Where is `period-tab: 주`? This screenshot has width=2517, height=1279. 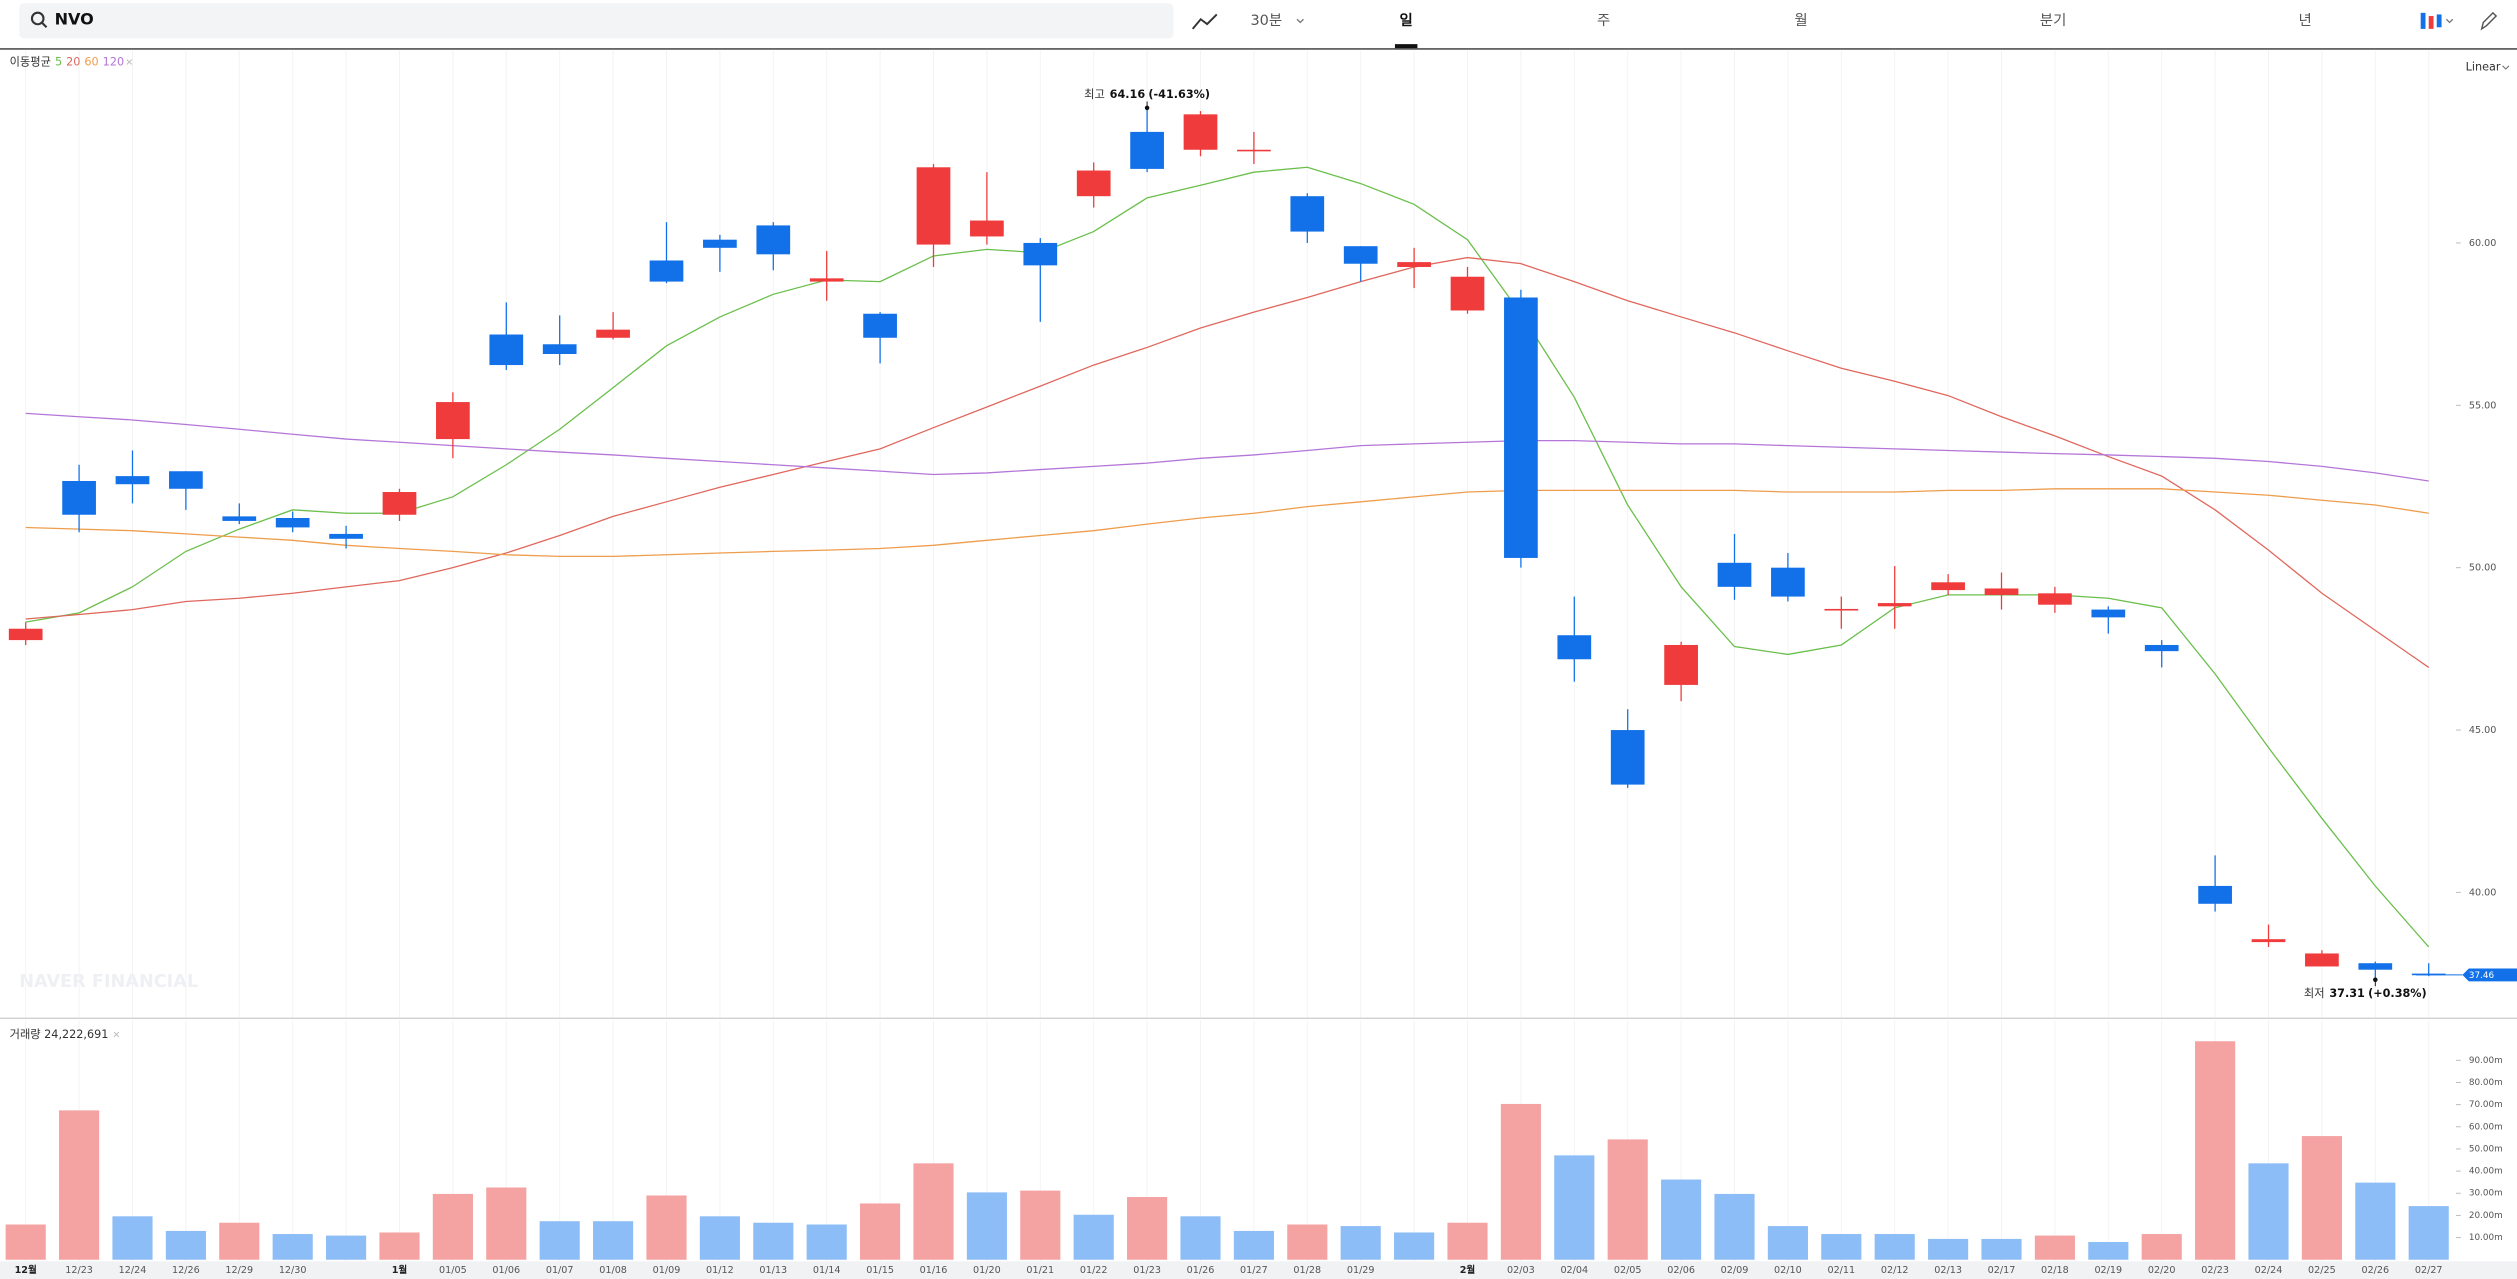 period-tab: 주 is located at coordinates (1603, 21).